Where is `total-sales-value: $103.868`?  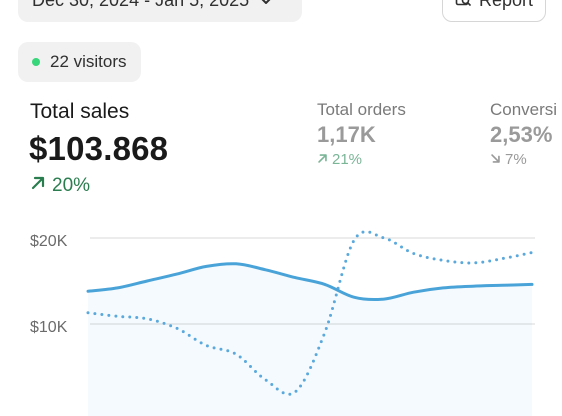
total-sales-value: $103.868 is located at coordinates (99, 148).